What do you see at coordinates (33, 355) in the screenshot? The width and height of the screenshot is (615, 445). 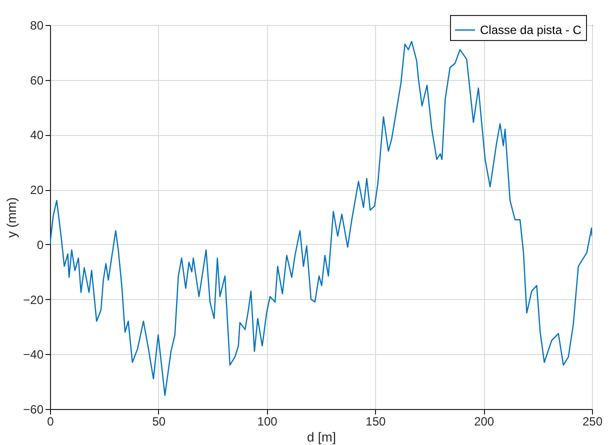 I see `y-tick-label: −40` at bounding box center [33, 355].